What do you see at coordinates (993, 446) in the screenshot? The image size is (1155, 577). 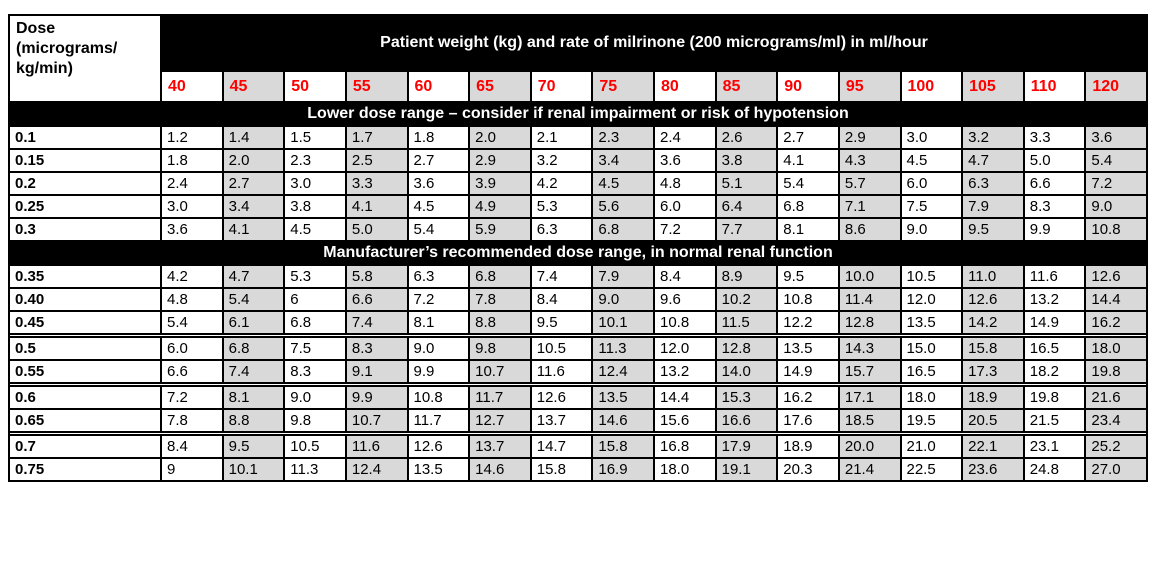 I see `rate-cell: 22.1` at bounding box center [993, 446].